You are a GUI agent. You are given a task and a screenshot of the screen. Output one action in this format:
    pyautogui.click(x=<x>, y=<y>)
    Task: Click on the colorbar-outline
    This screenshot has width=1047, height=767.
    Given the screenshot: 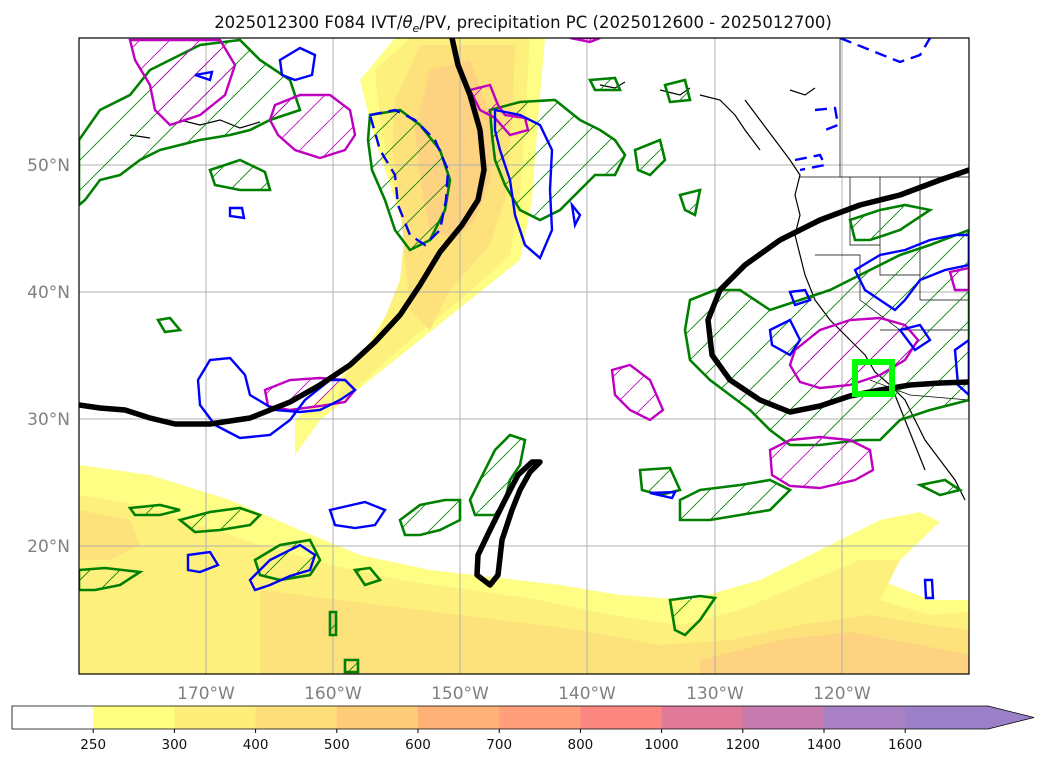 What is the action you would take?
    pyautogui.click(x=523, y=717)
    